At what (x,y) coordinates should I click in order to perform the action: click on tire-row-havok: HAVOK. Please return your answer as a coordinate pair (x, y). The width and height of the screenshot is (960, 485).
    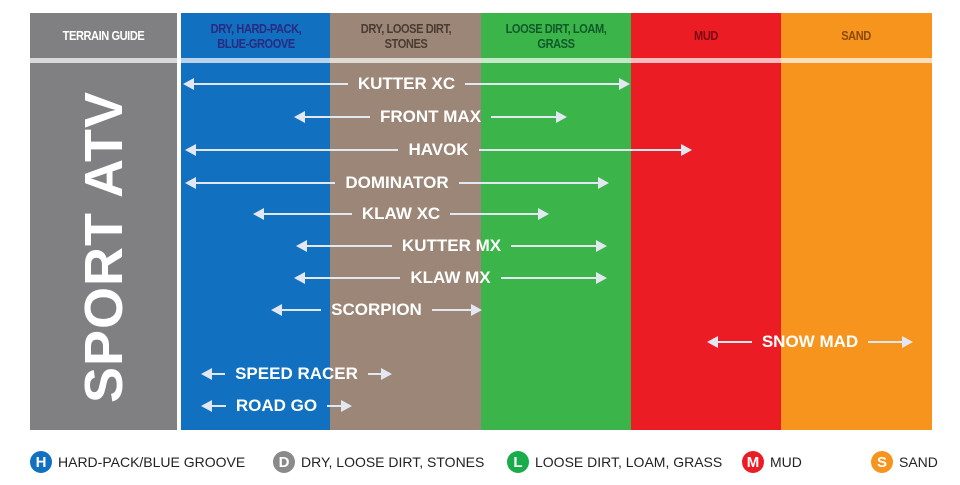
    Looking at the image, I should click on (438, 150).